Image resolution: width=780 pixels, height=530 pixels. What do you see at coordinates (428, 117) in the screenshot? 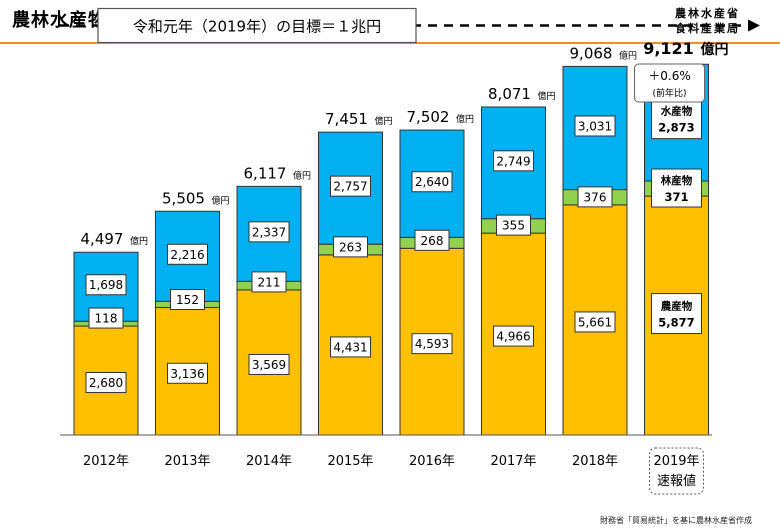
I see `total-label-4: 7,502` at bounding box center [428, 117].